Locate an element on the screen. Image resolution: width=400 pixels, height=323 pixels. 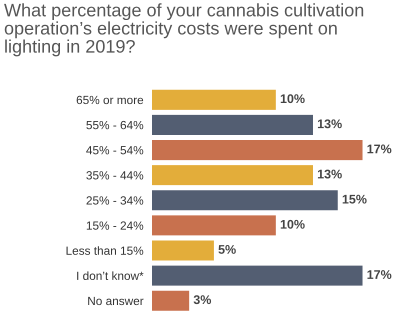
y-tick-label: 55% - 64% is located at coordinates (115, 125).